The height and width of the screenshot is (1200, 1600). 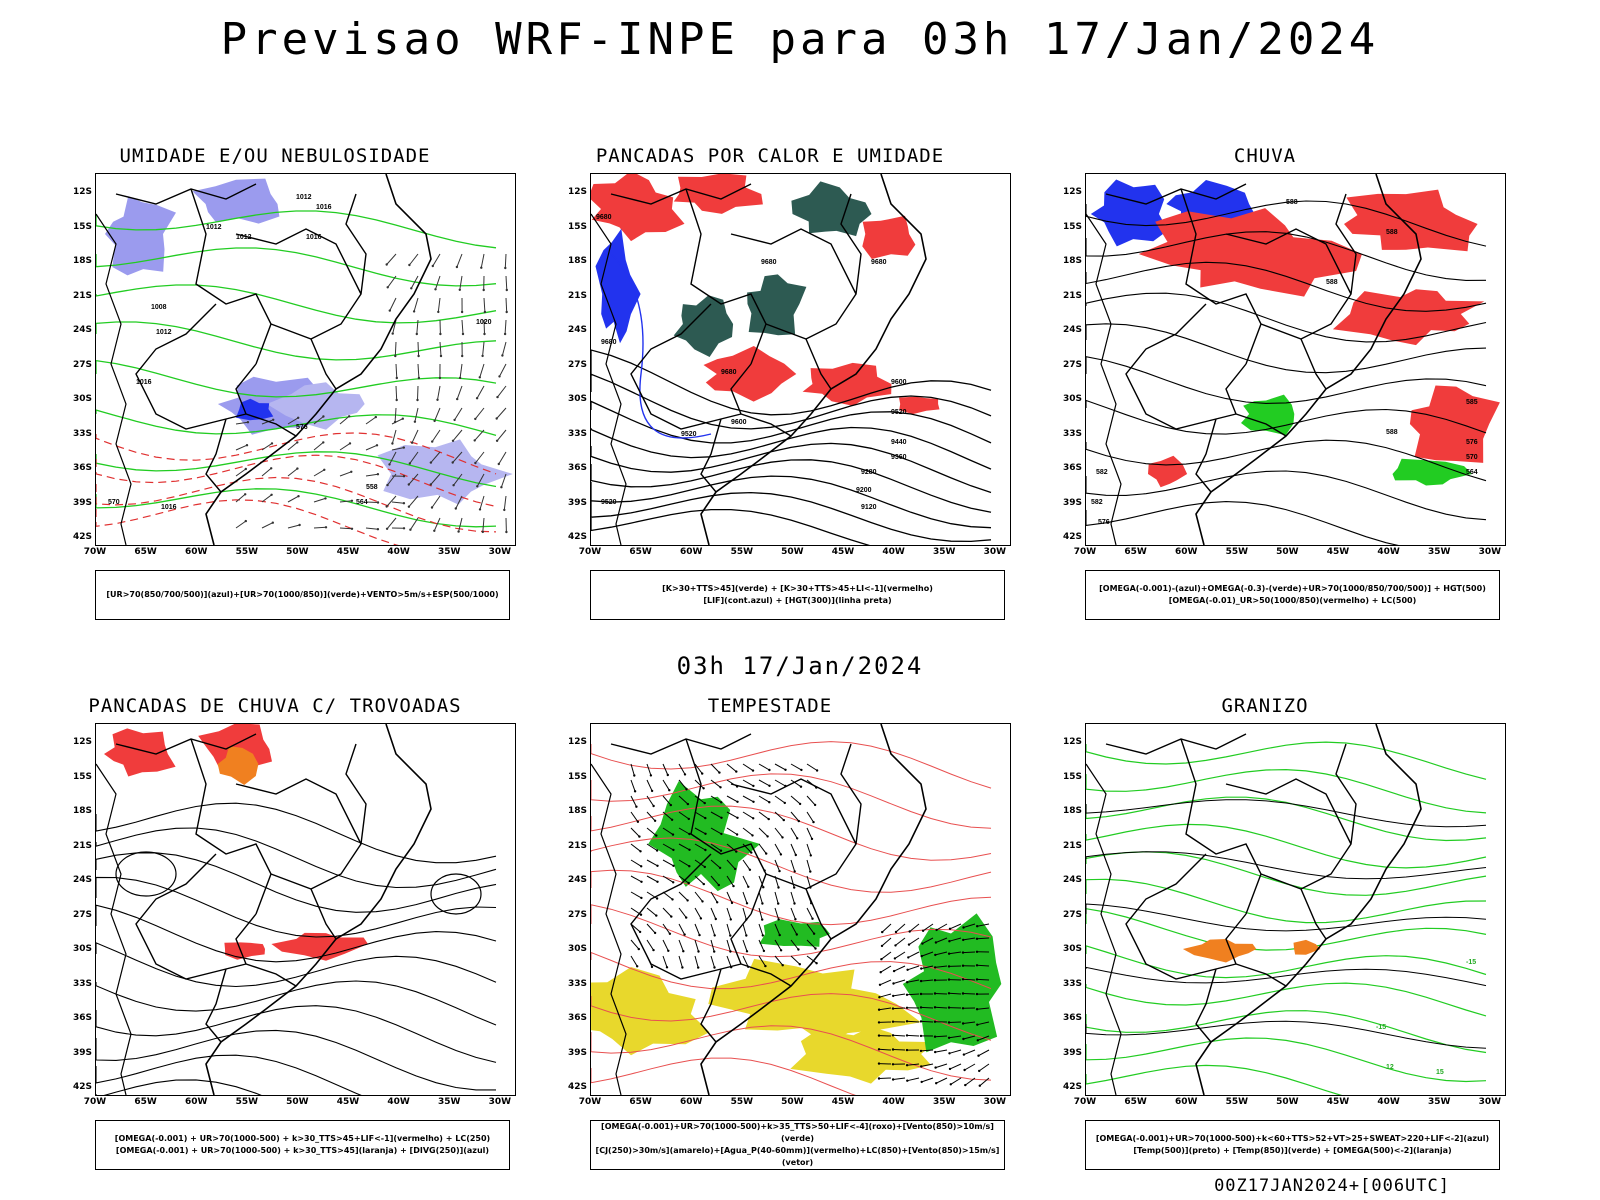 What do you see at coordinates (82, 261) in the screenshot?
I see `lat-tick-label: 18S` at bounding box center [82, 261].